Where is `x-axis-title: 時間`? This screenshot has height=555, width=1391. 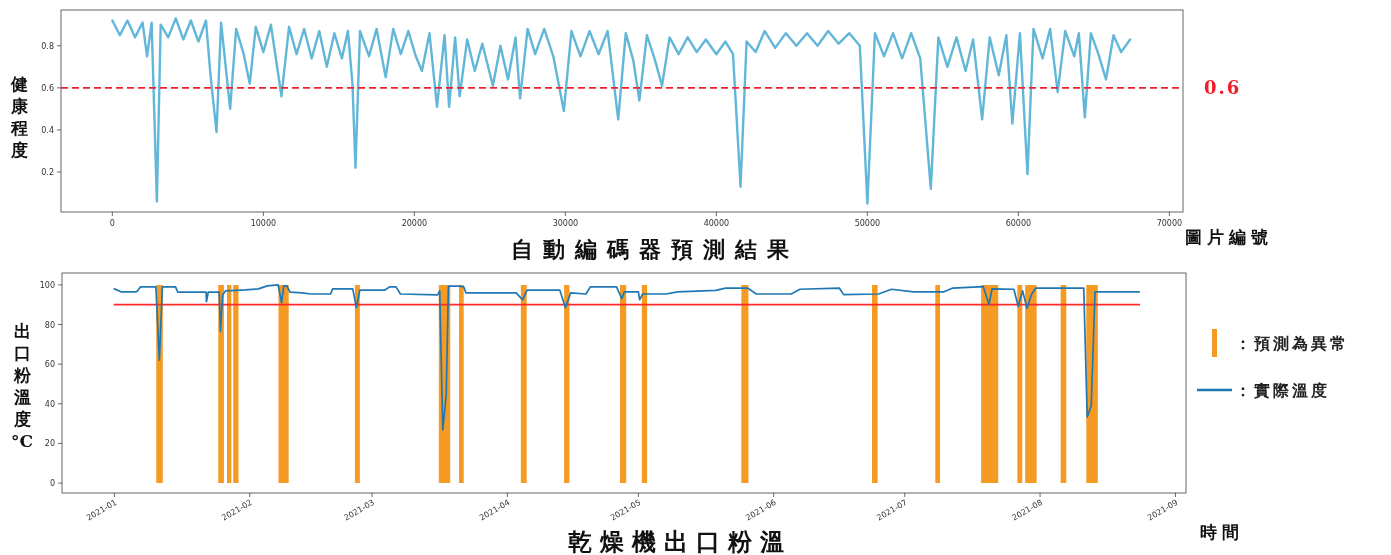
x-axis-title: 時間 is located at coordinates (1222, 532).